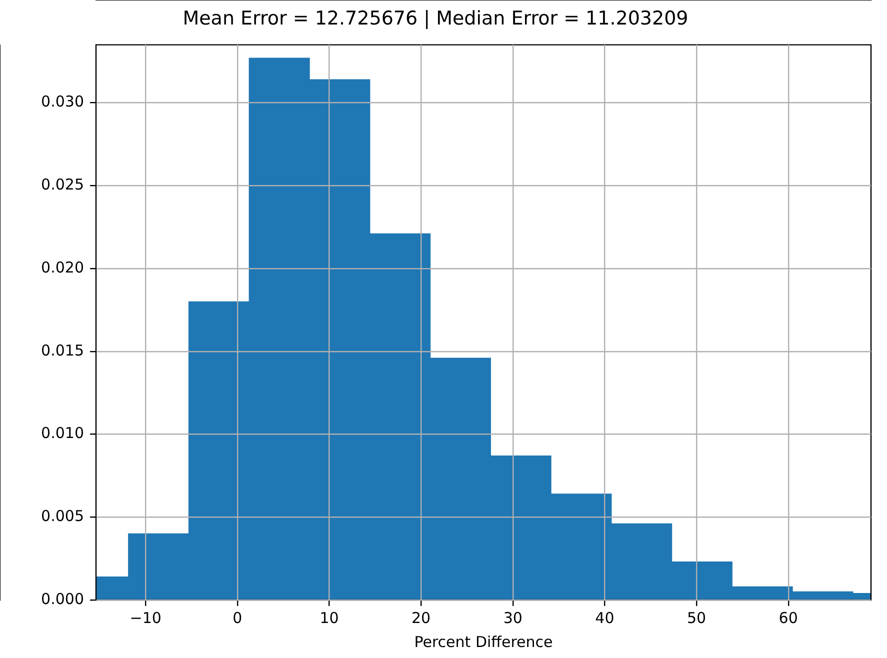  I want to click on x-tick-label: 50, so click(696, 617).